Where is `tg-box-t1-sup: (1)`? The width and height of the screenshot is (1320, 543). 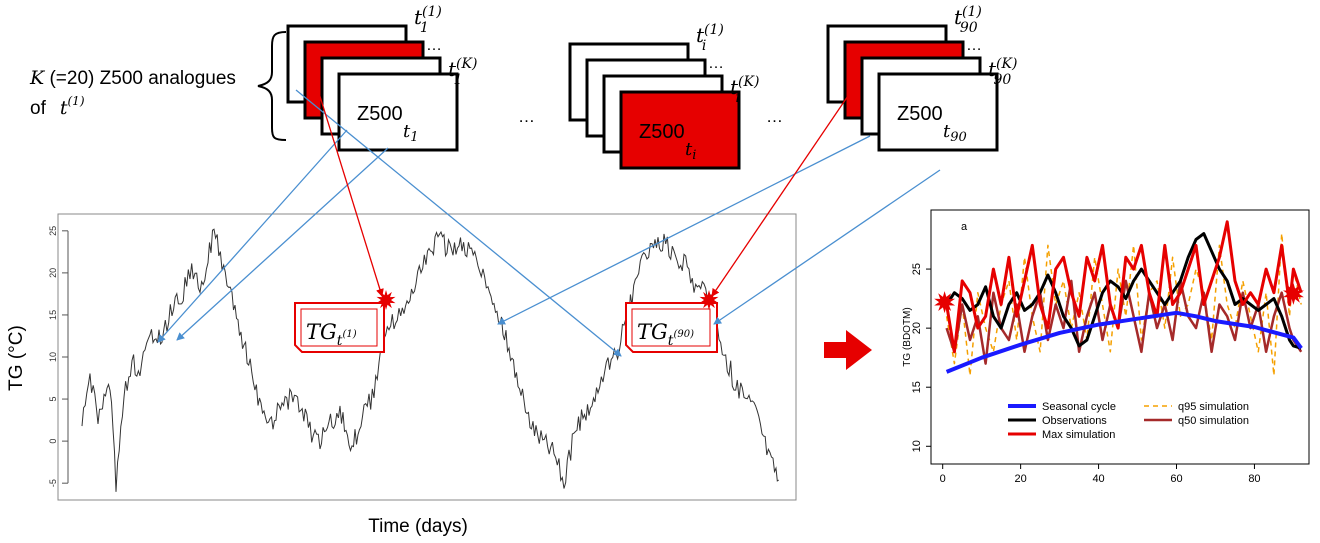
tg-box-t1-sup: (1) is located at coordinates (349, 334).